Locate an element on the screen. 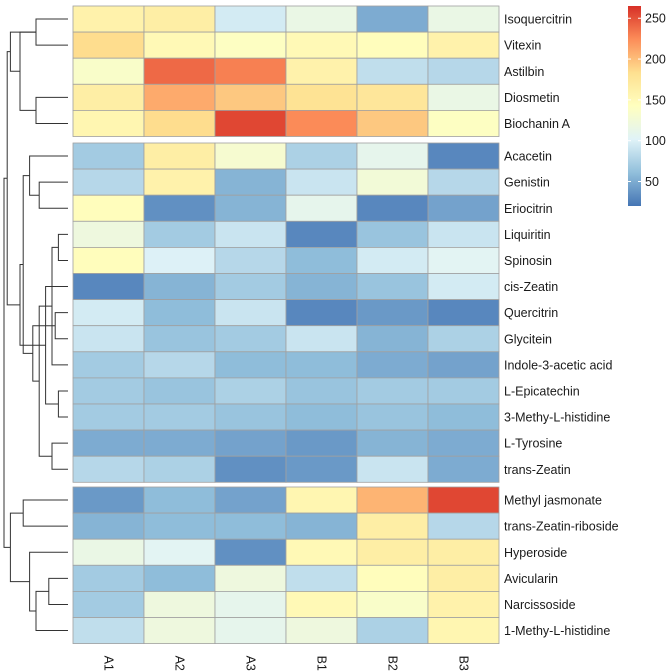 The height and width of the screenshot is (672, 672). column-label: A3 is located at coordinates (251, 663).